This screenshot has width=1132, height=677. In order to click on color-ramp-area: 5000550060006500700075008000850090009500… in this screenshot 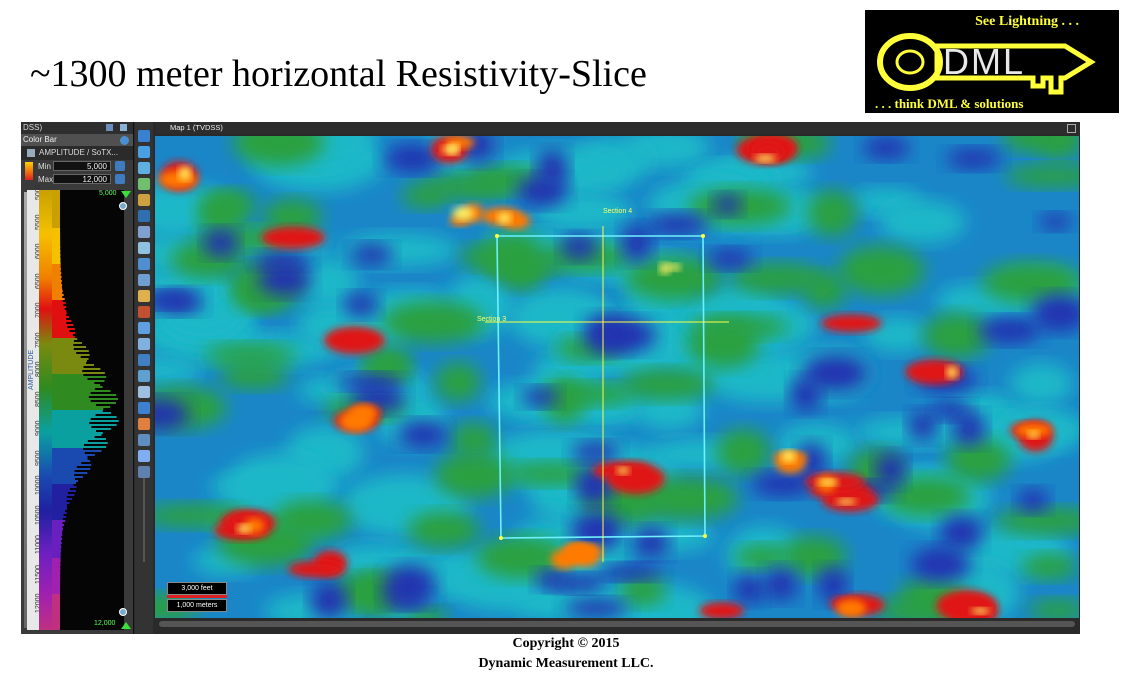, I will do `click(77, 407)`.